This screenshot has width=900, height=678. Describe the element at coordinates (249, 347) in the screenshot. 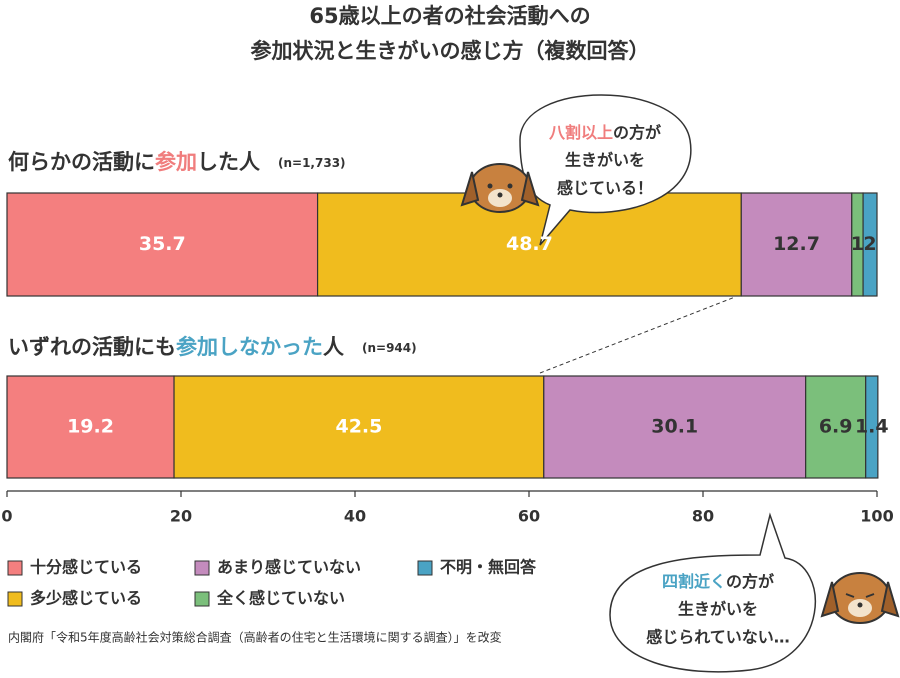

I see `group-label-part: 参加しなかった` at that location.